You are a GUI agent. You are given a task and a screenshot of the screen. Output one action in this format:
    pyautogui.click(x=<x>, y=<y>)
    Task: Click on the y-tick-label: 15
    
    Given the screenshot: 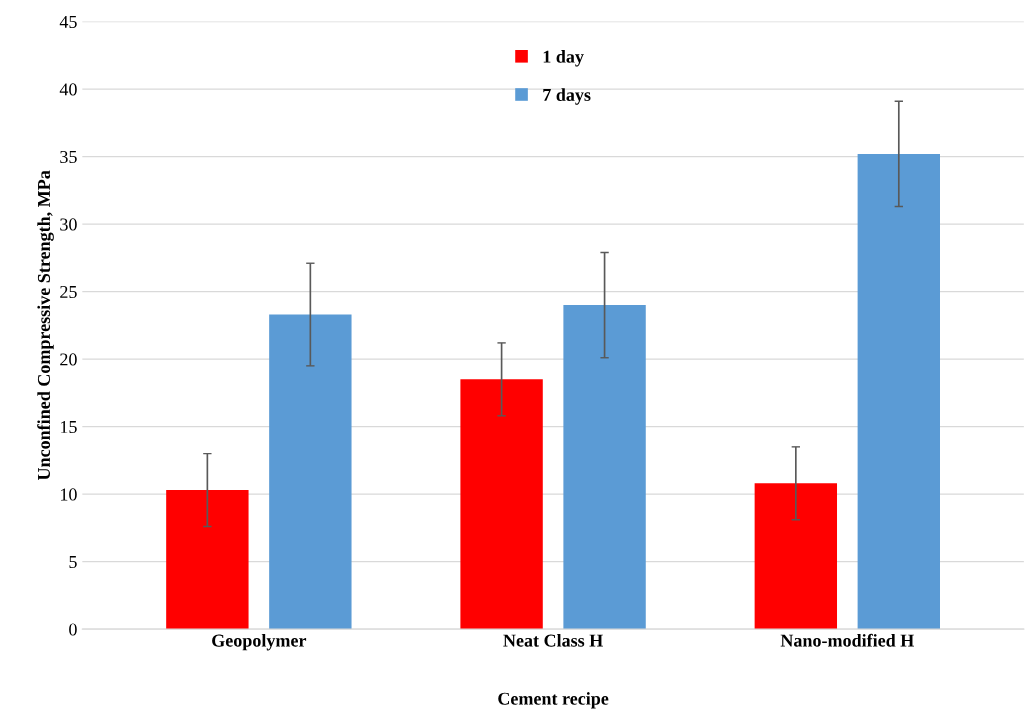 What is the action you would take?
    pyautogui.click(x=68, y=427)
    